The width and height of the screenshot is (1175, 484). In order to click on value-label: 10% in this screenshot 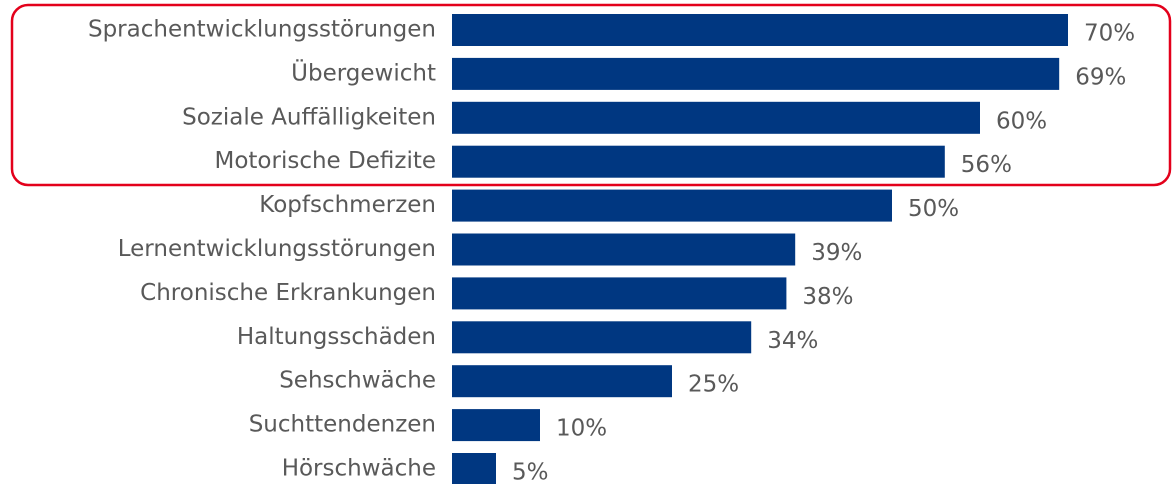, I will do `click(581, 429)`.